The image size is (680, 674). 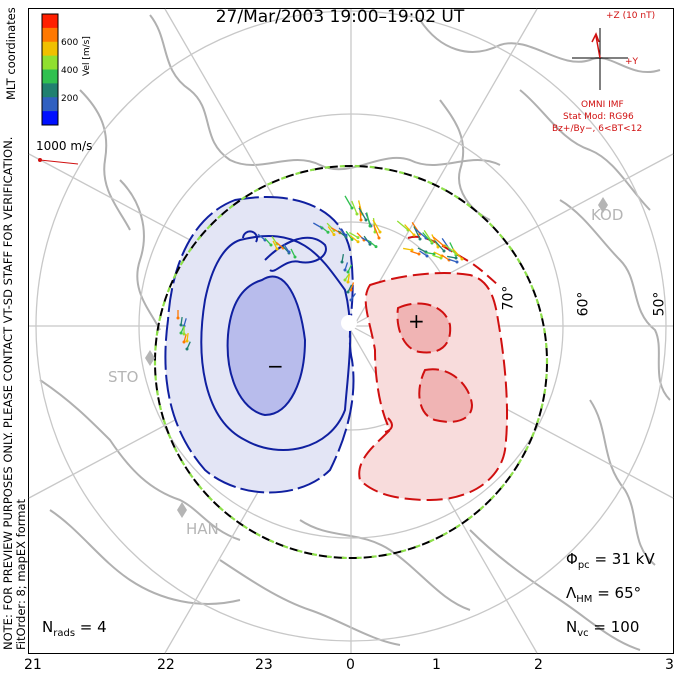 What do you see at coordinates (669, 665) in the screenshot?
I see `mlt-label-3: 3` at bounding box center [669, 665].